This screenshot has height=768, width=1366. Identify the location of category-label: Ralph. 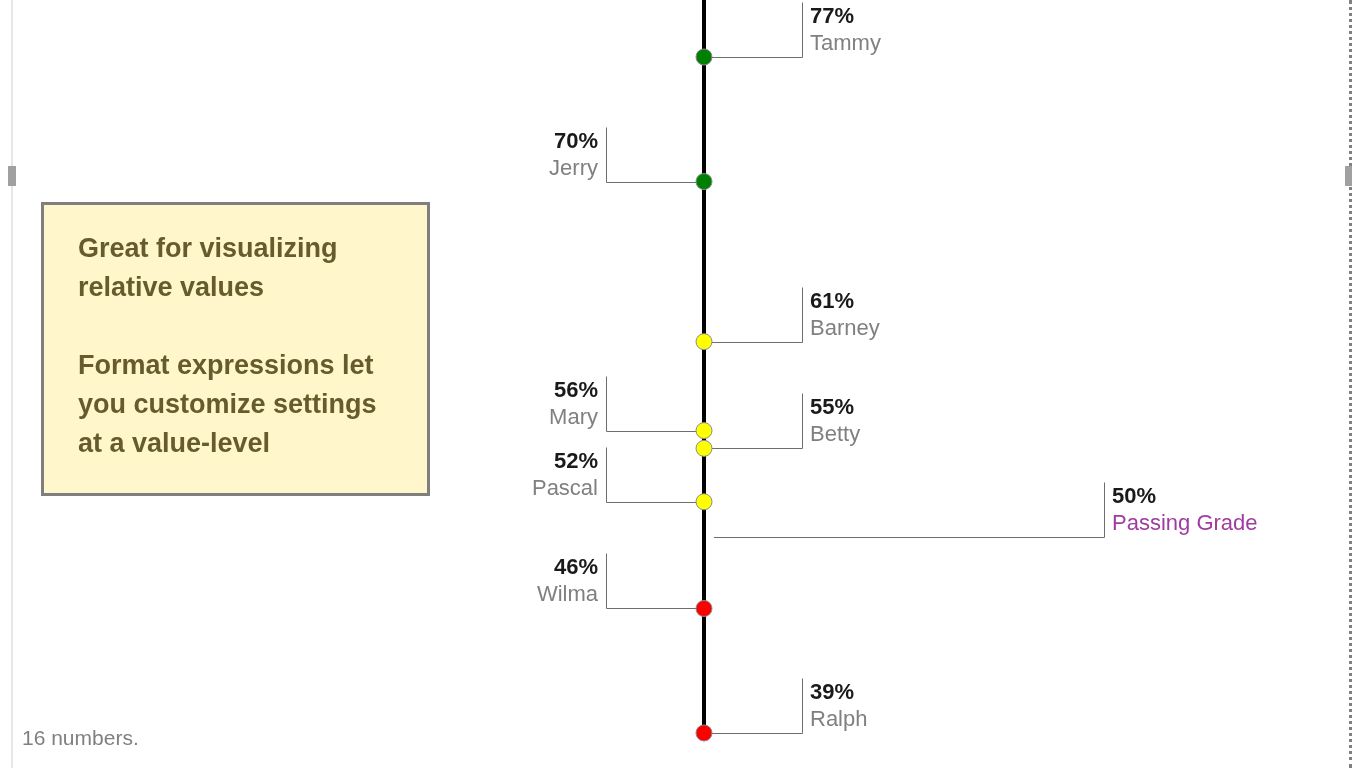
(839, 718).